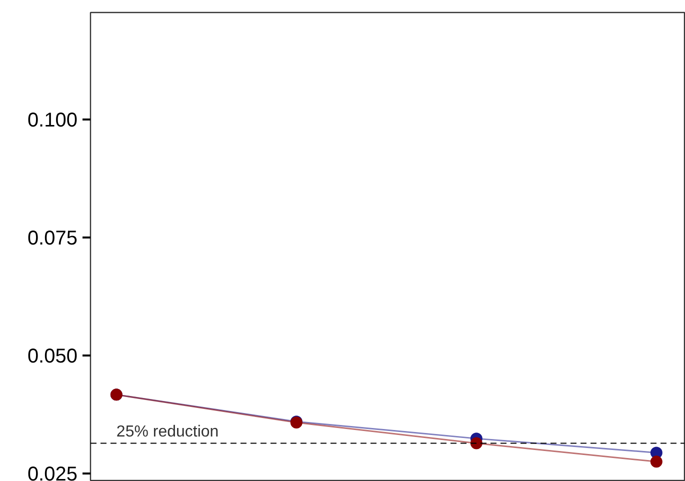  What do you see at coordinates (52, 357) in the screenshot?
I see `y-tick-label: 0.050` at bounding box center [52, 357].